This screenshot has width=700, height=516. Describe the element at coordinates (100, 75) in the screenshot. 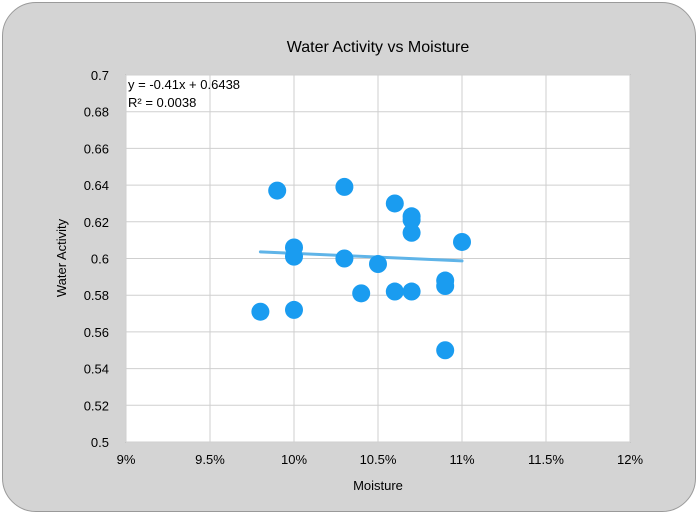

I see `y-tick-label: 0.7` at that location.